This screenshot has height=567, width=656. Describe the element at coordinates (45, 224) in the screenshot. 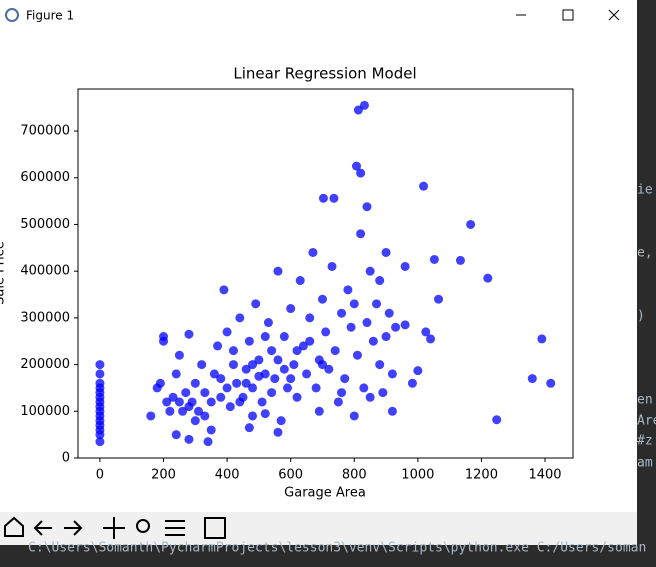

I see `y-tick-label: 500000` at that location.